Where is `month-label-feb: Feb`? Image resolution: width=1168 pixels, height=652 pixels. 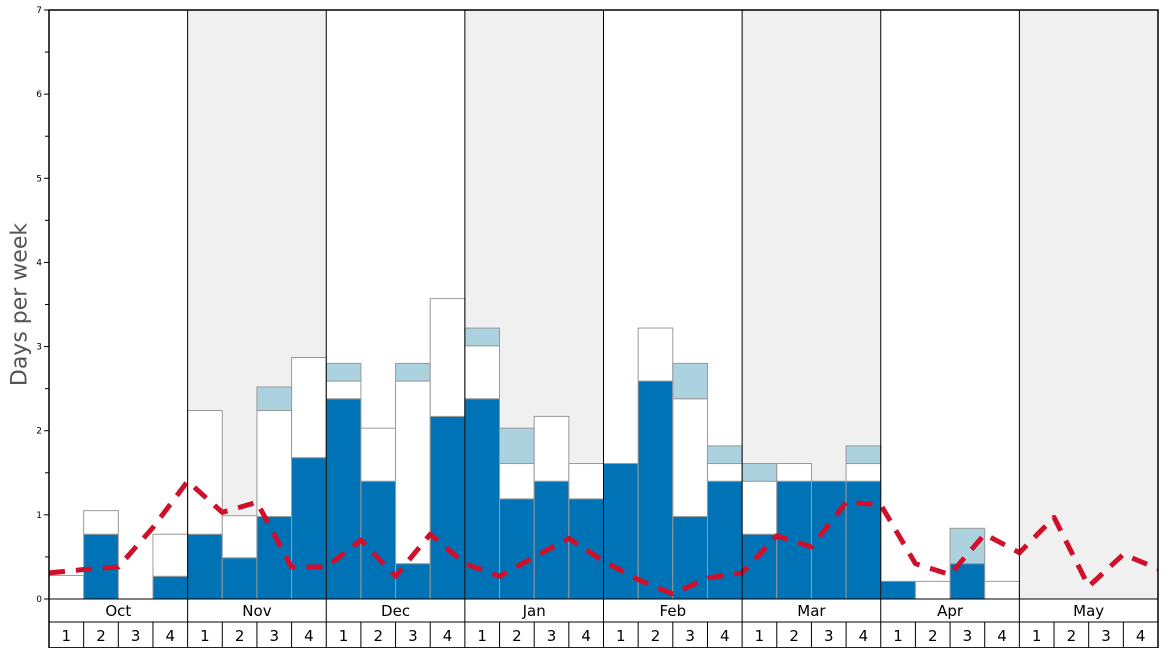
month-label-feb: Feb is located at coordinates (673, 611).